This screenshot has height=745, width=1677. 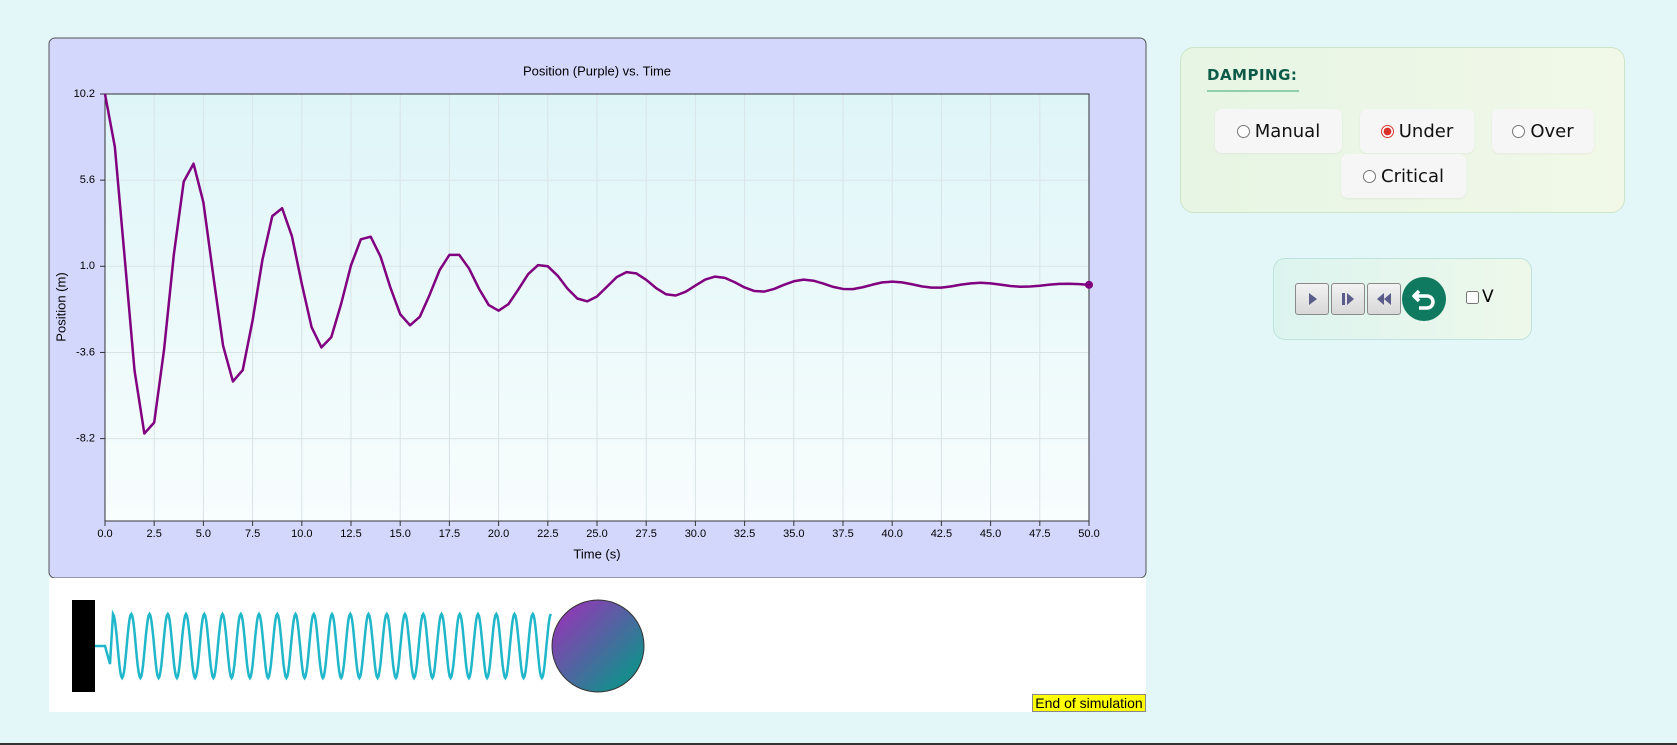 I want to click on chart-title: Position (Purple) vs. Time, so click(x=597, y=70).